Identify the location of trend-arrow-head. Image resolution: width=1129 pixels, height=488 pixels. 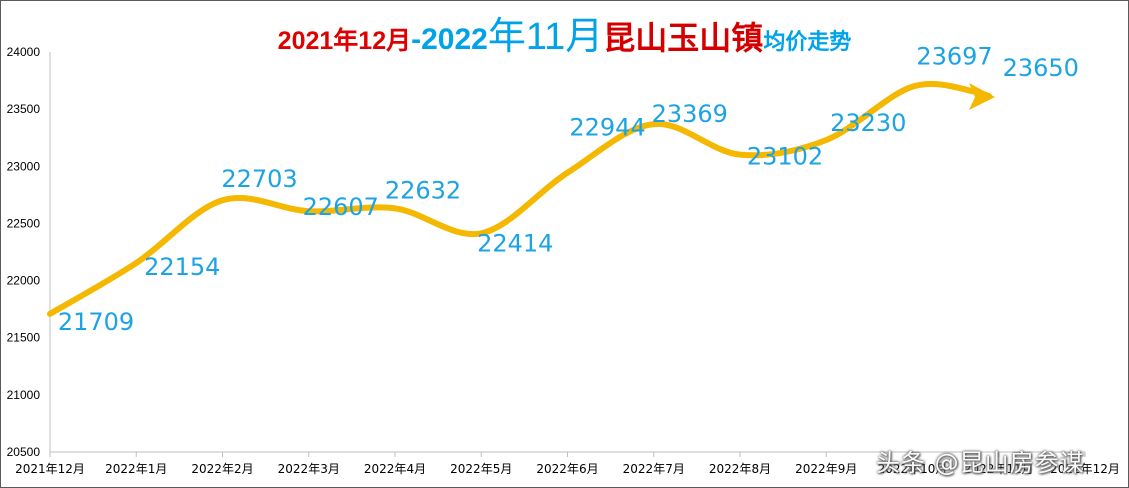
(982, 96).